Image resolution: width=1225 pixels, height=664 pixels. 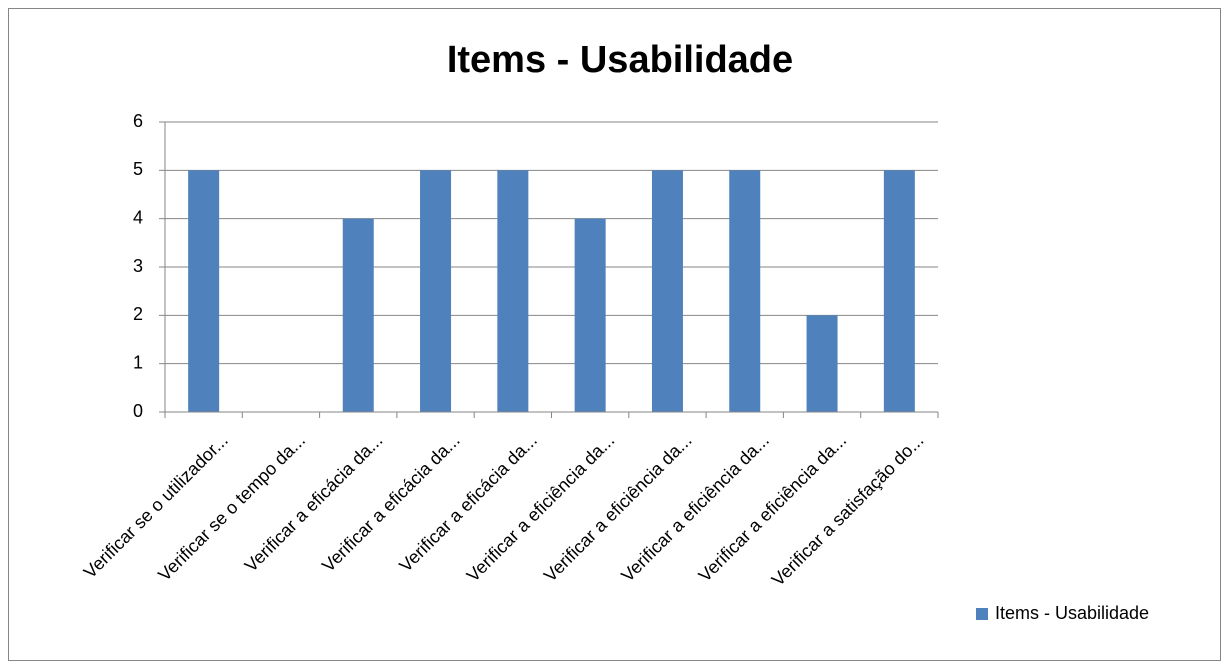 What do you see at coordinates (138, 266) in the screenshot?
I see `y-tick-label: 3` at bounding box center [138, 266].